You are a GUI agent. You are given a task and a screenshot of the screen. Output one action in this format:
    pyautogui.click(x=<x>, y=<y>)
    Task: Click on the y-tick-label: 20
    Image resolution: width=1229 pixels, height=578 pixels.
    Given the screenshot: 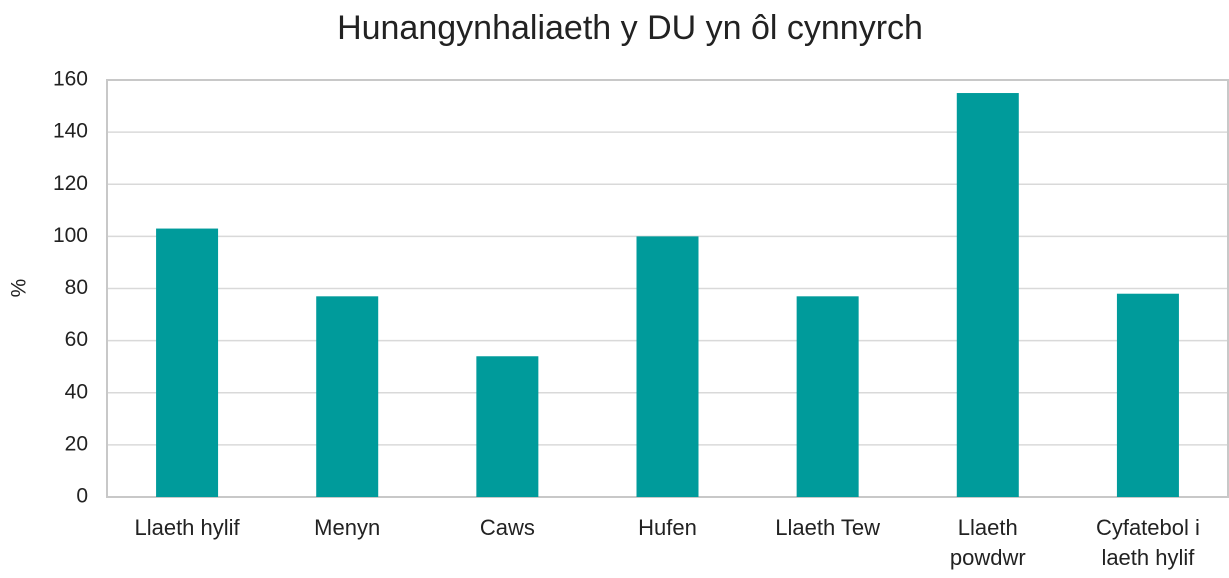 What is the action you would take?
    pyautogui.click(x=76, y=443)
    